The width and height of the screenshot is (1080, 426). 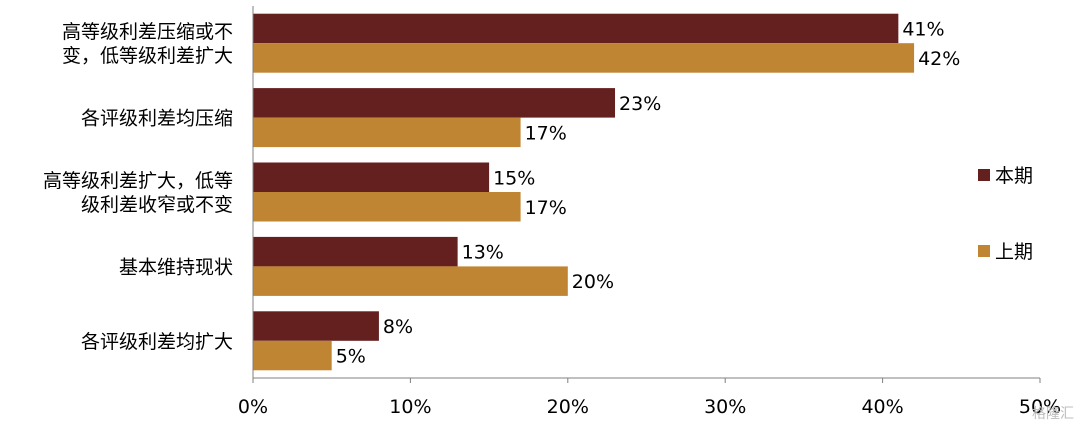 What do you see at coordinates (157, 342) in the screenshot?
I see `category-label: 各评级利差均扩大` at bounding box center [157, 342].